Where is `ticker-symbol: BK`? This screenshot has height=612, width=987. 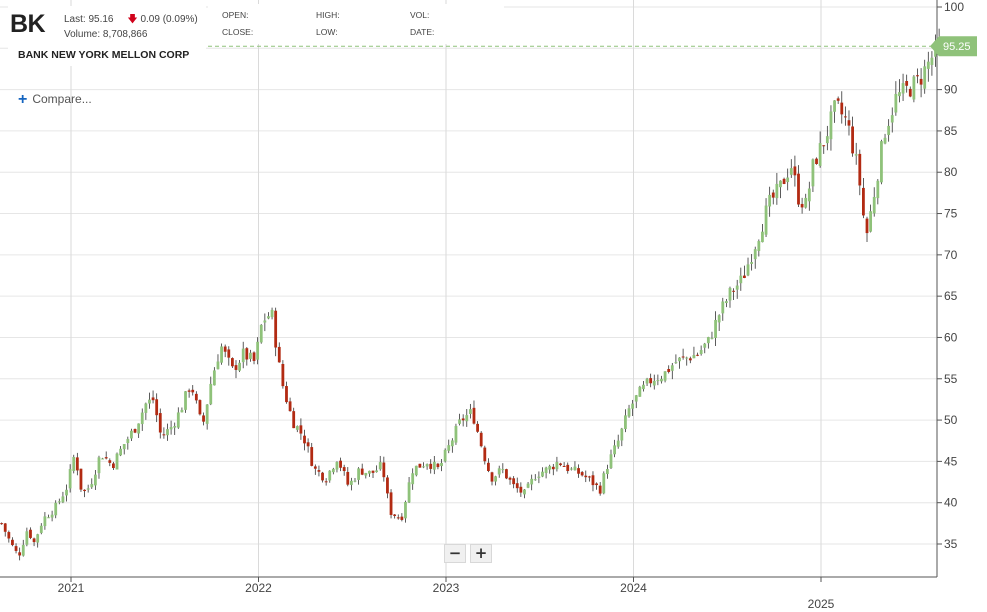
ticker-symbol: BK is located at coordinates (28, 24).